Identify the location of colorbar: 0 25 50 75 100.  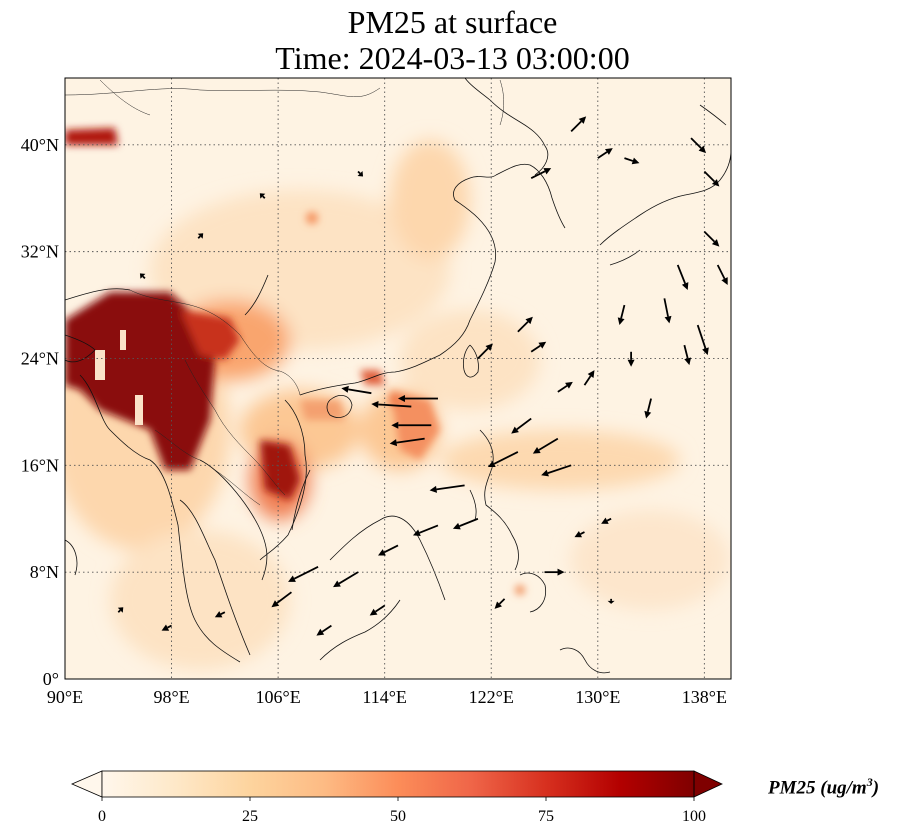
(396, 797).